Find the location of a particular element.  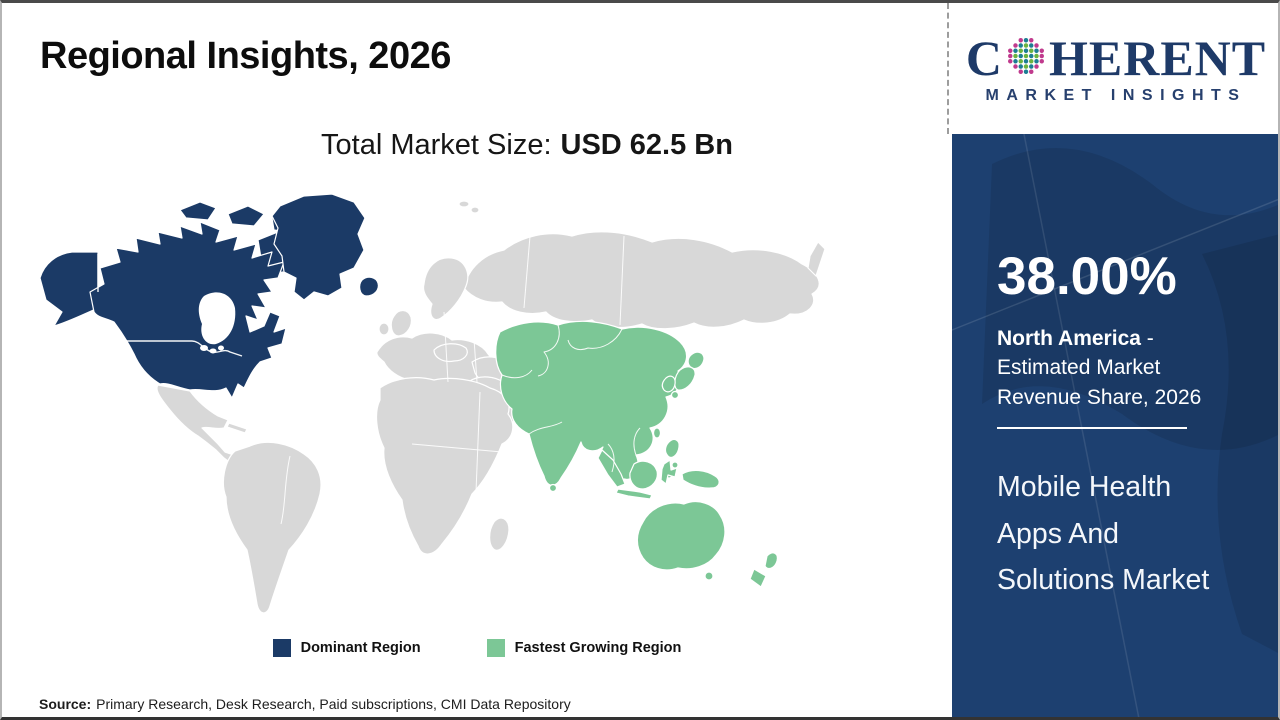

brand-tagline: MARKET INSIGHTS is located at coordinates (1116, 95).